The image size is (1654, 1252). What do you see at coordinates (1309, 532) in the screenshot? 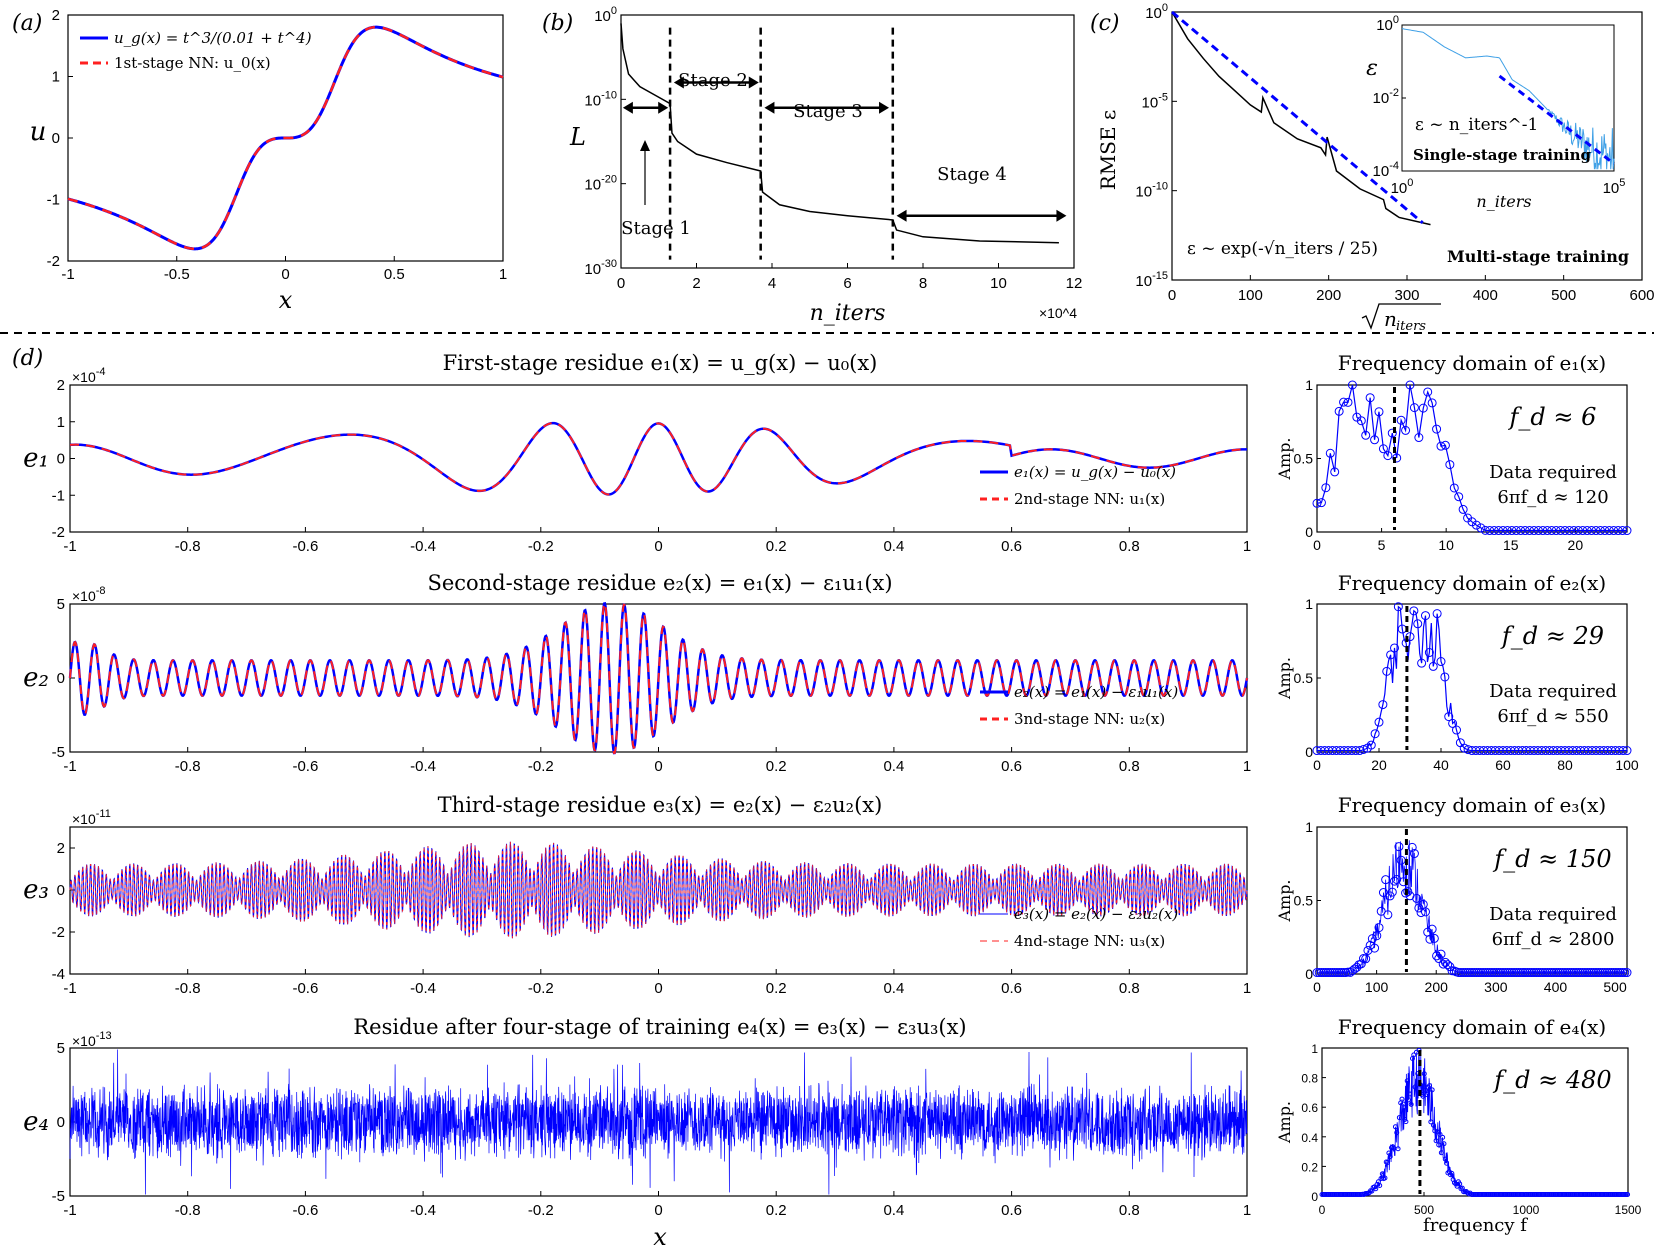
I see `f1-ytick-label: 0` at bounding box center [1309, 532].